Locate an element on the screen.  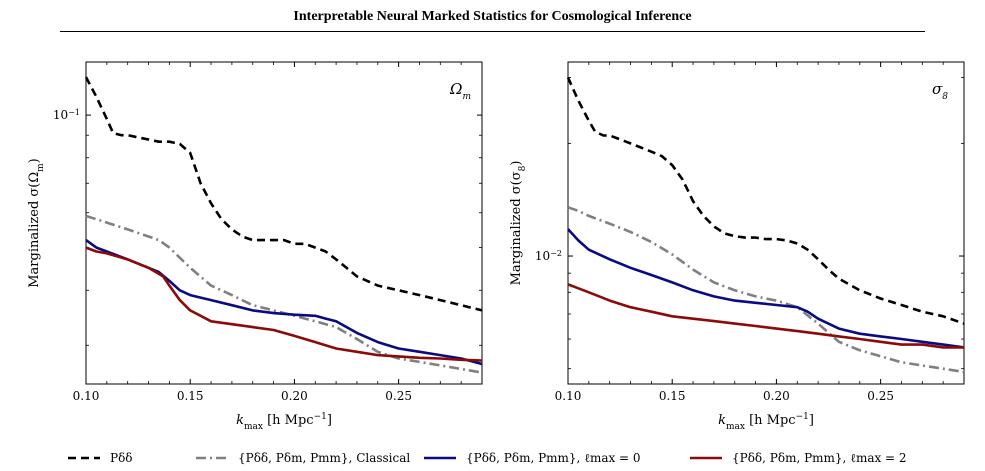
legend-item-lmax2: {Pδδ, Pδm, Pmm}, ℓmax = 2 is located at coordinates (798, 458).